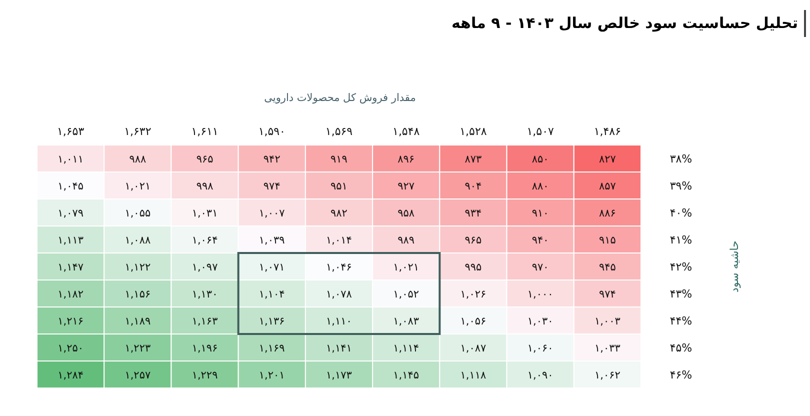  Describe the element at coordinates (339, 376) in the screenshot. I see `data-label: ۱,۱۷۳` at that location.